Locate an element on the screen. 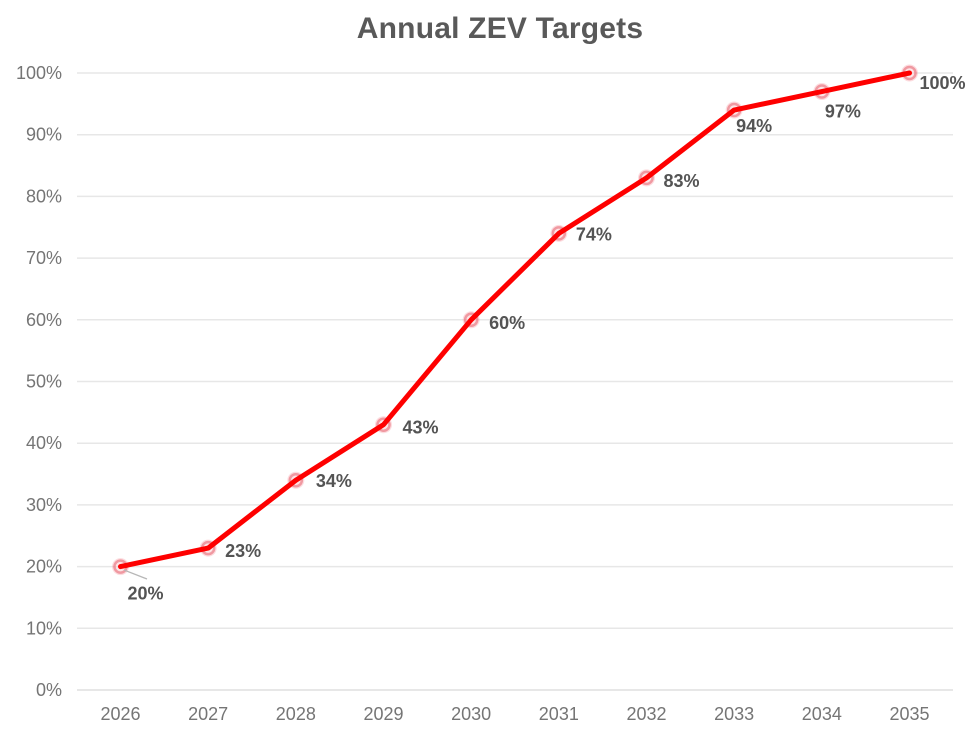 The image size is (972, 737). data-point-label: 20% is located at coordinates (146, 594).